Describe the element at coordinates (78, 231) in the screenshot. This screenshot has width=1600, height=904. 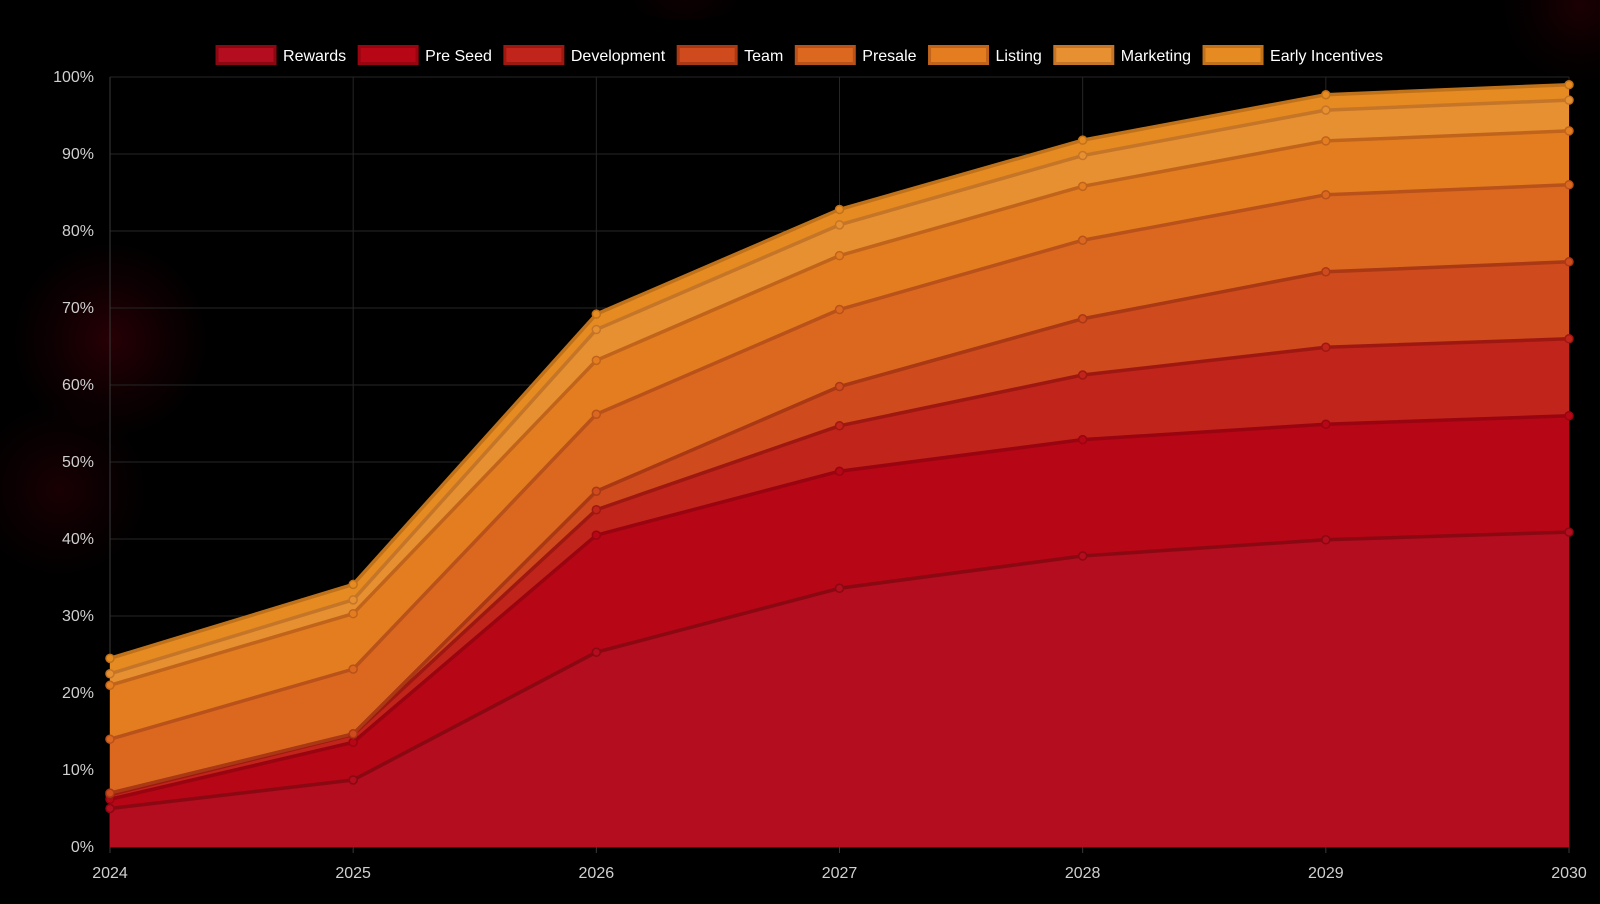
I see `y-tick-label: 80%` at that location.